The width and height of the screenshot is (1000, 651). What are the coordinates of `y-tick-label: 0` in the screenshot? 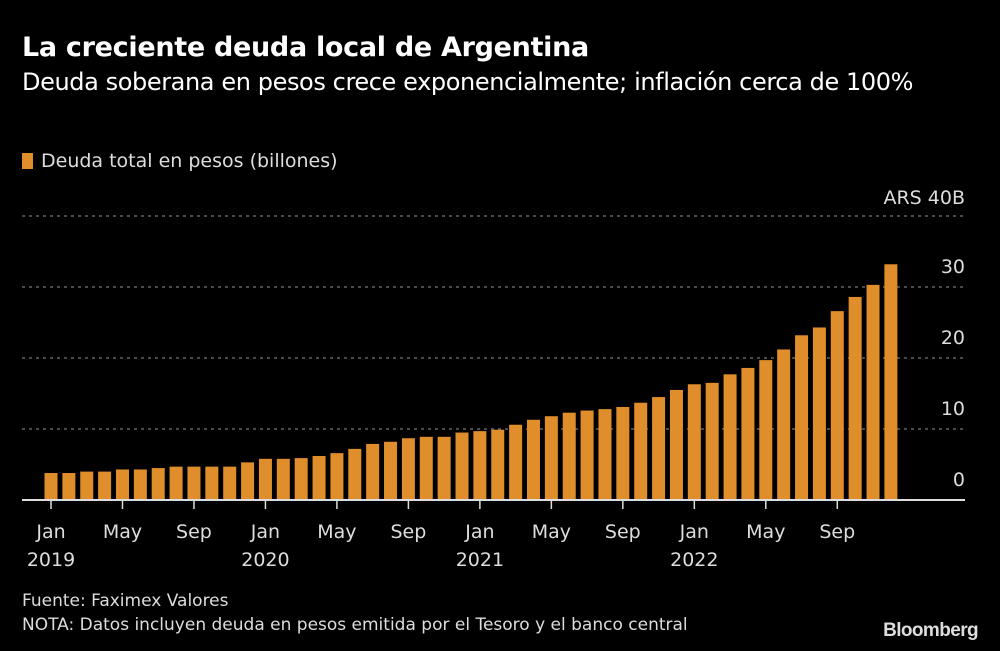 It's located at (959, 480).